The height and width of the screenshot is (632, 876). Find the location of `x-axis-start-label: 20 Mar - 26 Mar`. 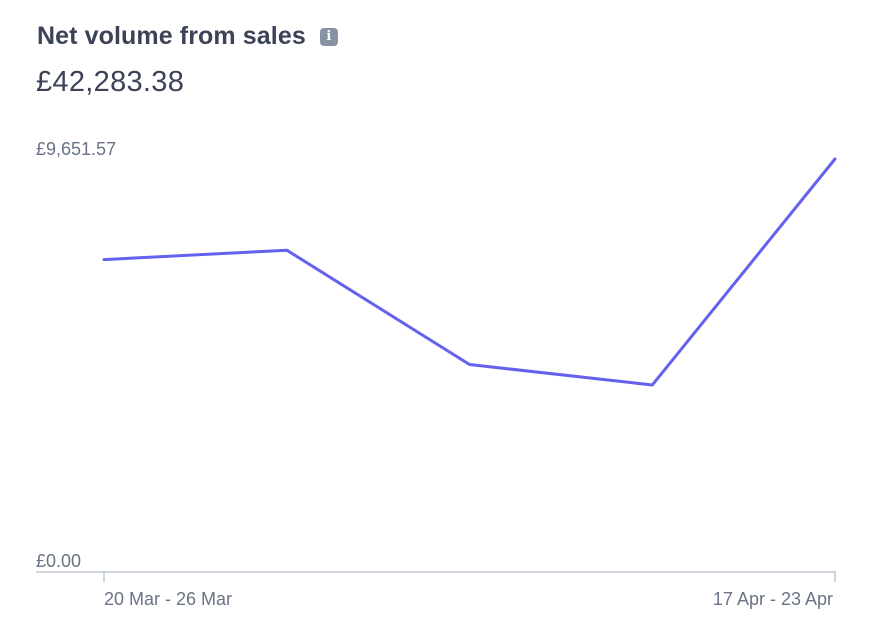

x-axis-start-label: 20 Mar - 26 Mar is located at coordinates (168, 599).